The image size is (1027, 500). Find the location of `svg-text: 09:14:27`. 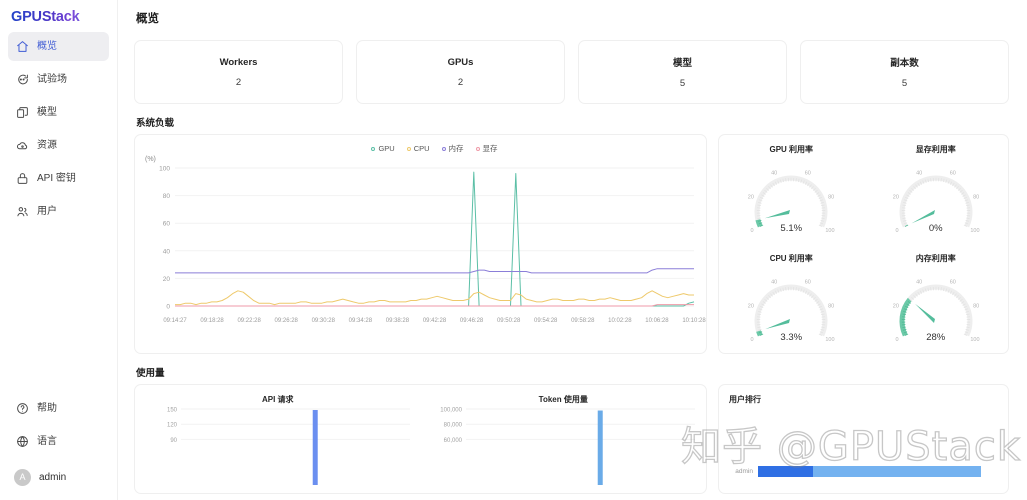

svg-text: 09:14:27 is located at coordinates (175, 321).